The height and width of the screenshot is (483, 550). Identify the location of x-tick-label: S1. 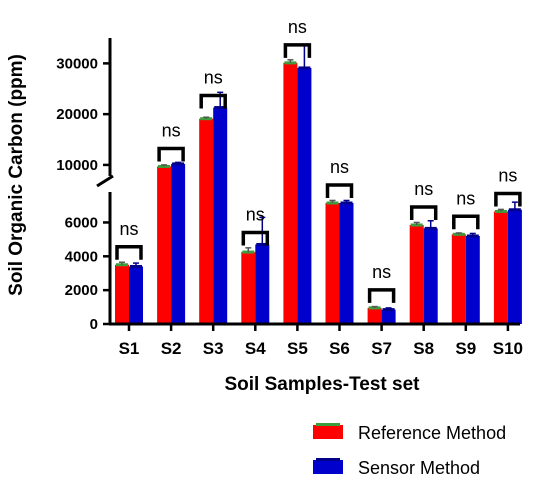
(129, 348).